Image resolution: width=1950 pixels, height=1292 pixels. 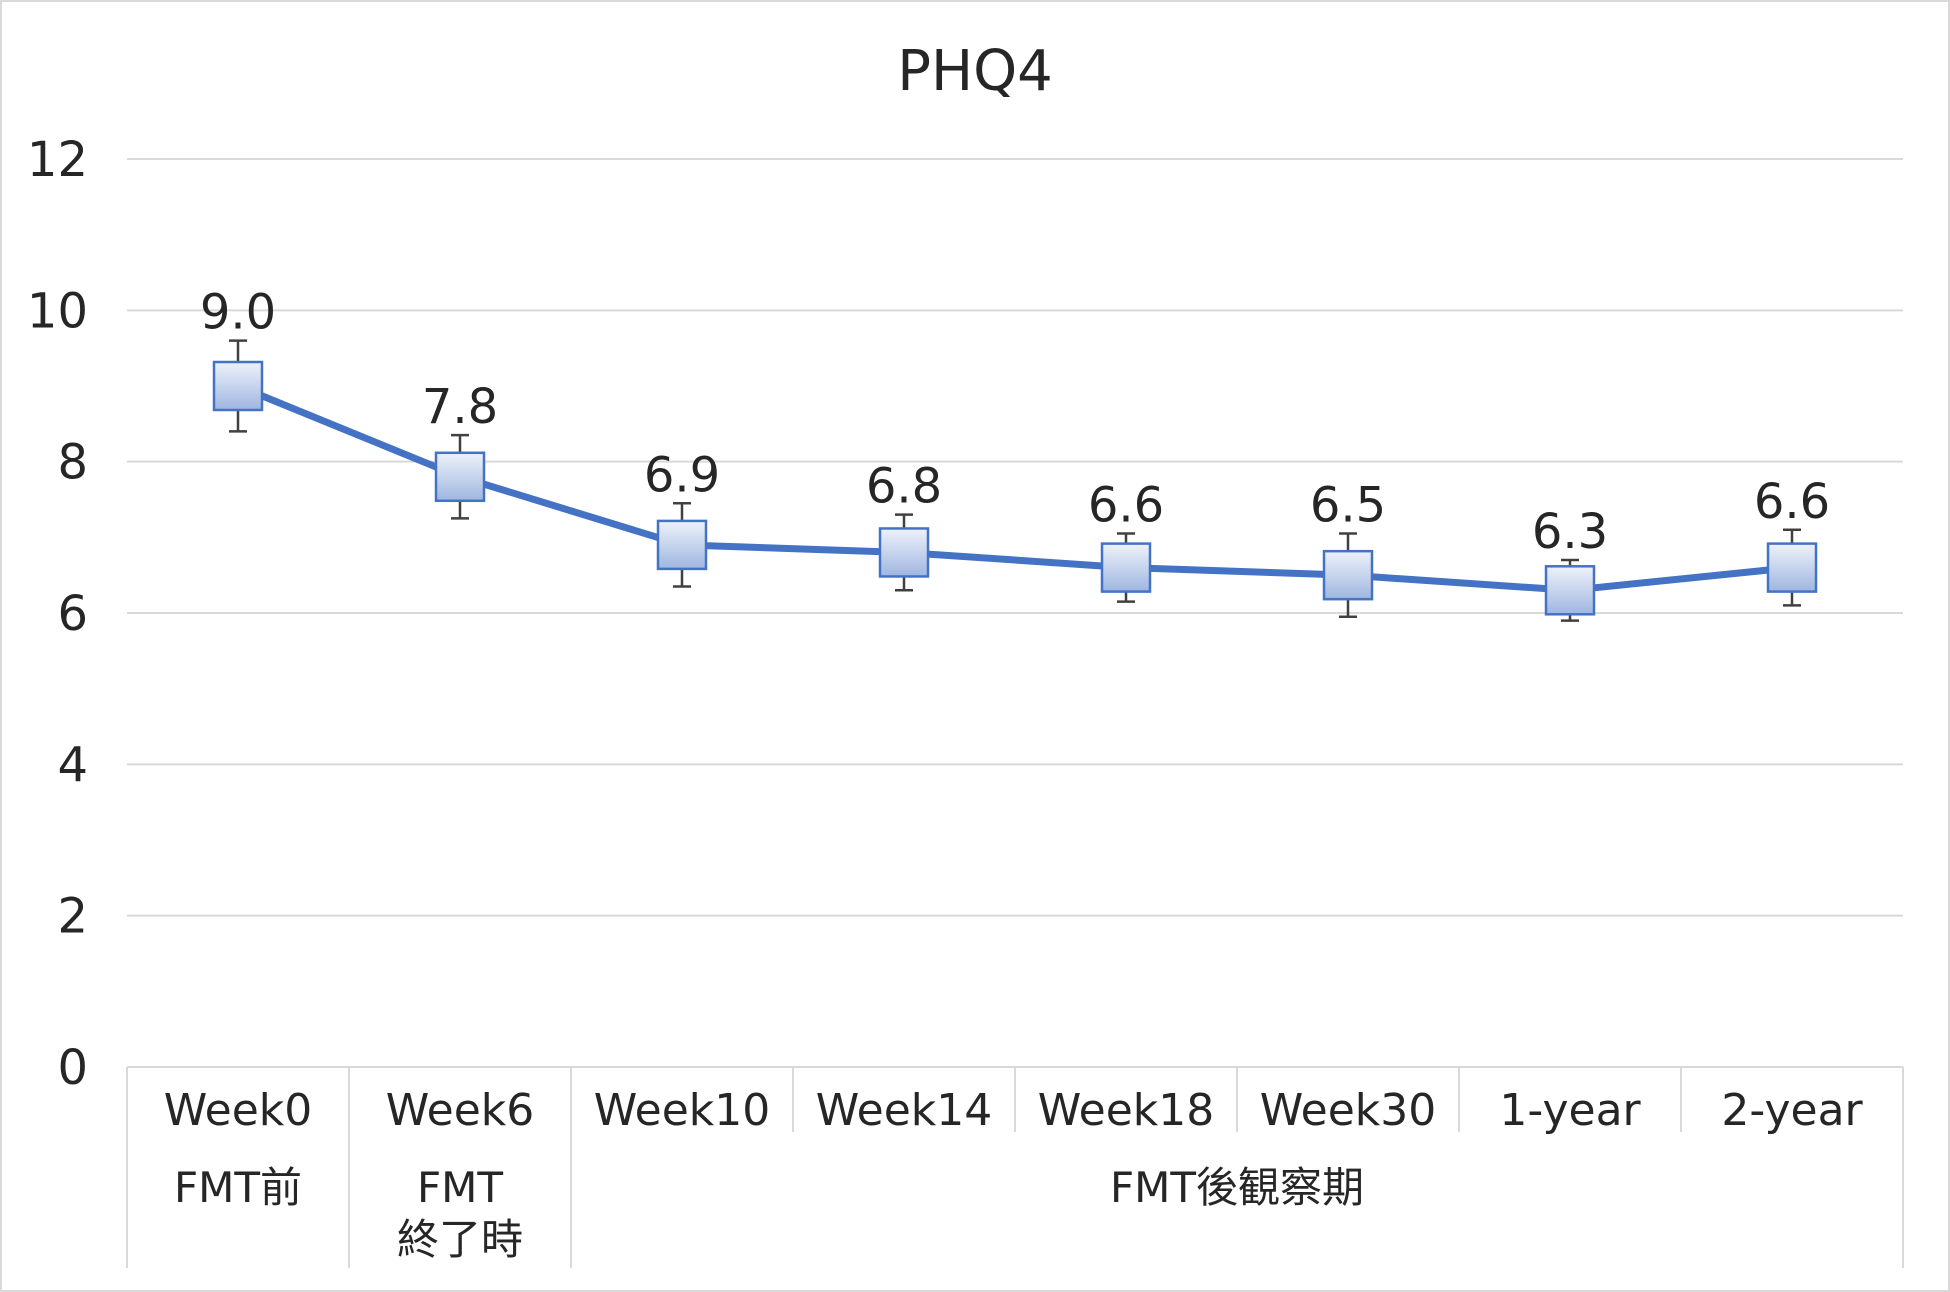 I want to click on x-tick-label: Week18, so click(x=1126, y=1110).